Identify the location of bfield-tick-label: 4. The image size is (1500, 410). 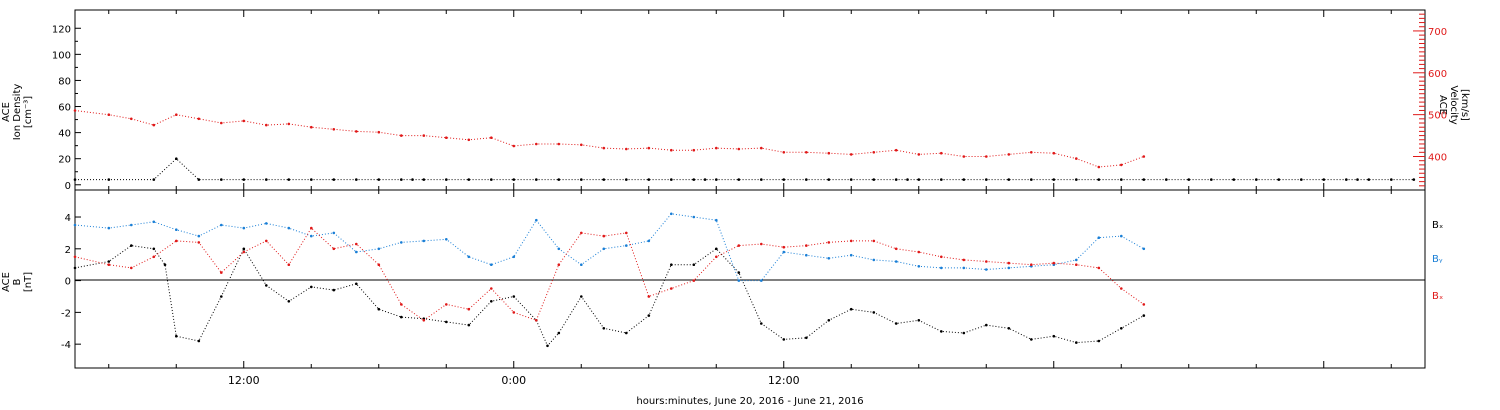
(68, 218).